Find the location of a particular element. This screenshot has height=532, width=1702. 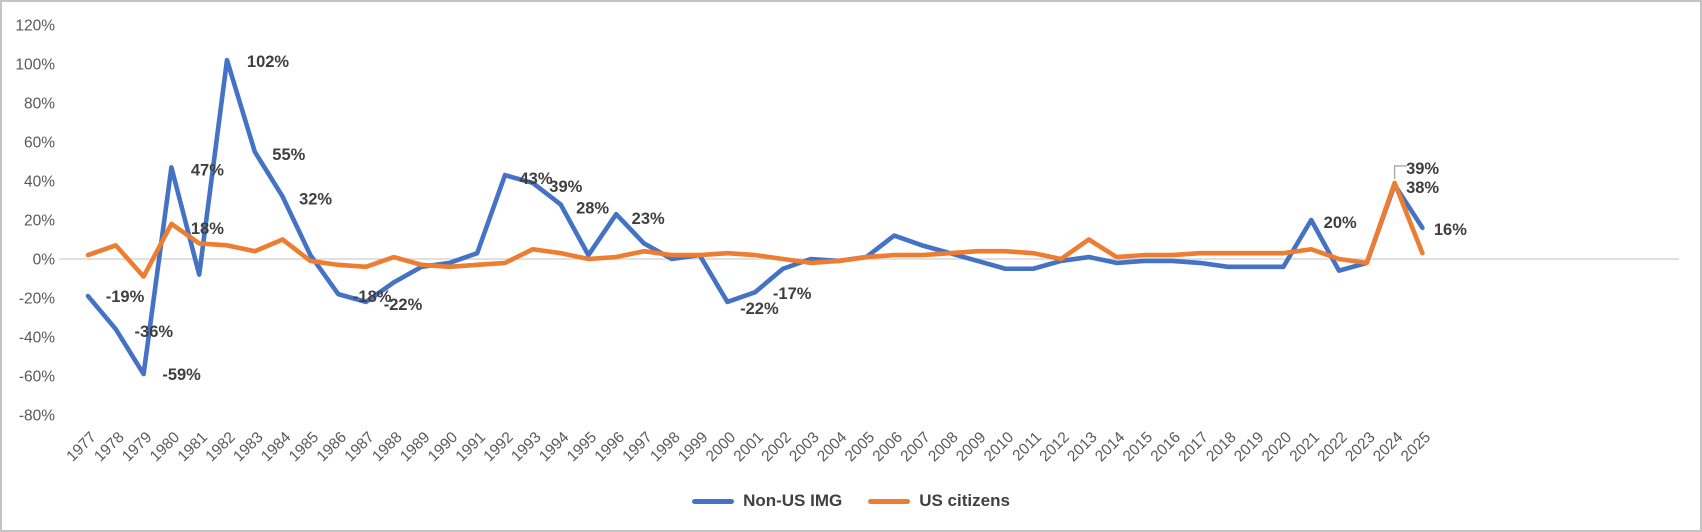

x-axis-label-2017: 2017 is located at coordinates (1193, 447).